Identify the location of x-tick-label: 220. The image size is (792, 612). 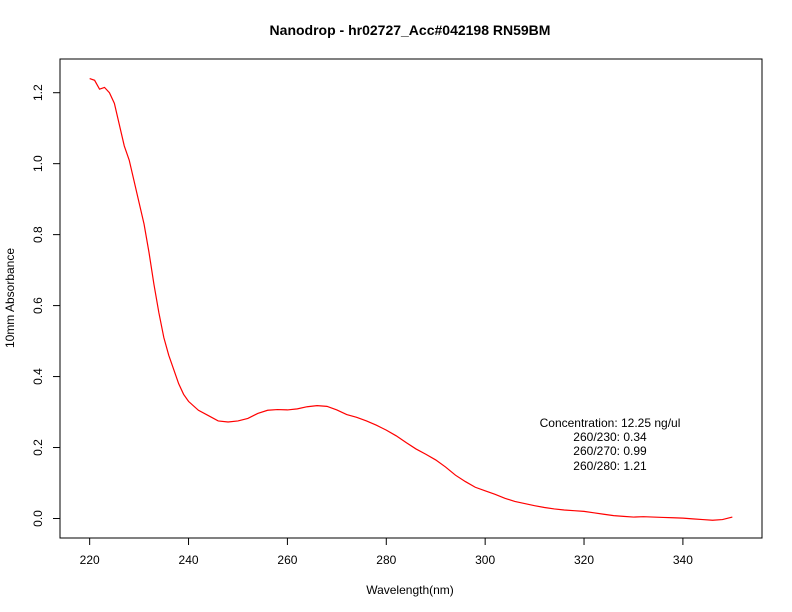
(90, 560).